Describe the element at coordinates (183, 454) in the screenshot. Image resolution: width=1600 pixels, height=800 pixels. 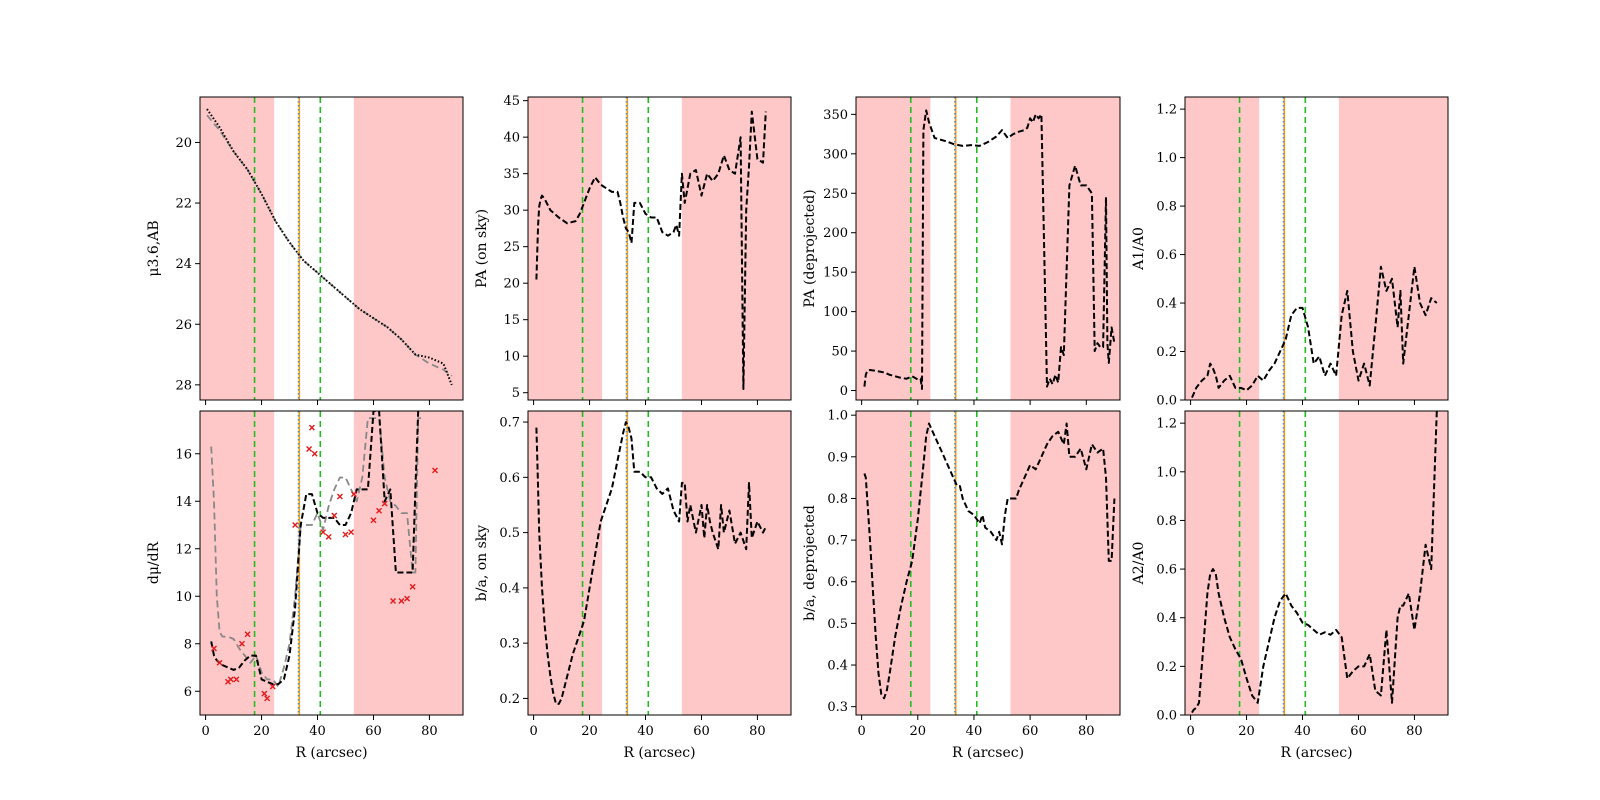
I see `y-tick-label: 16` at that location.